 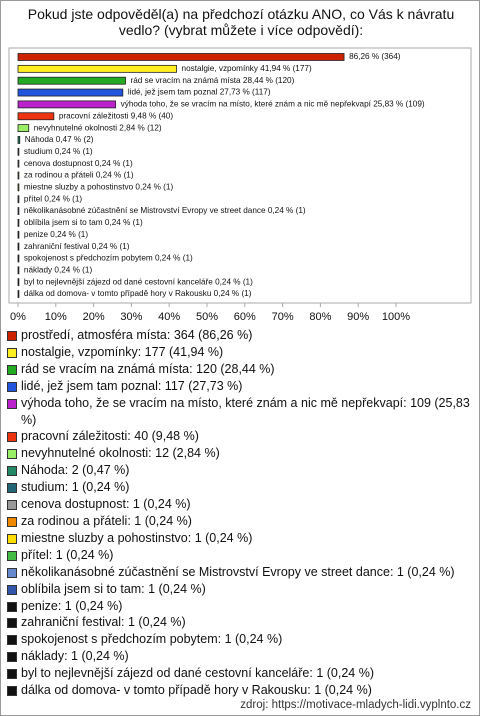 I want to click on legend-item: penize: 1 (0,24 %), so click(x=240, y=606).